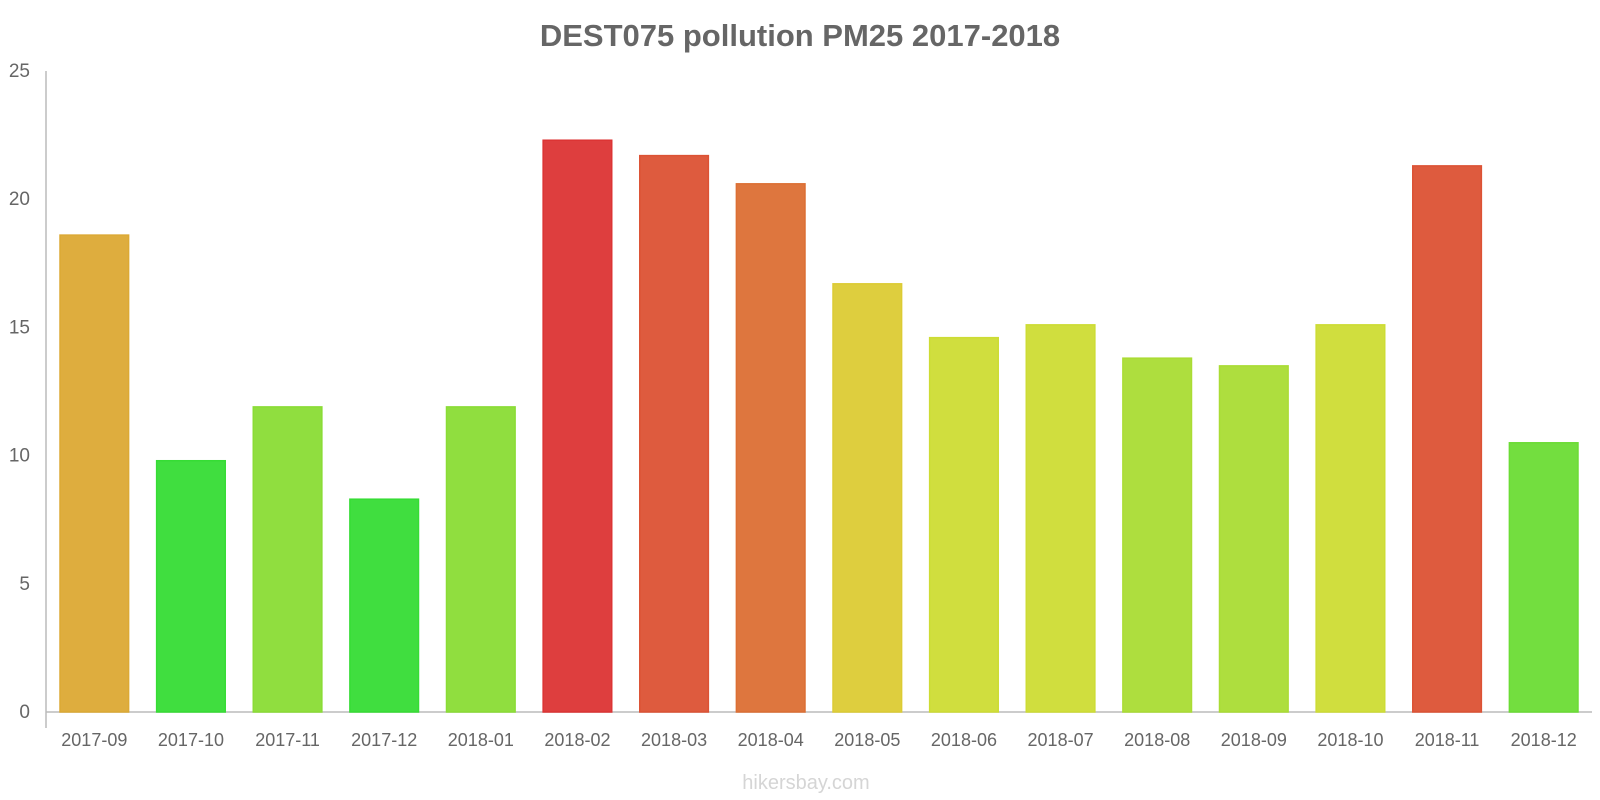 This screenshot has height=800, width=1600. What do you see at coordinates (1544, 740) in the screenshot?
I see `x-tick-label: 2018-12` at bounding box center [1544, 740].